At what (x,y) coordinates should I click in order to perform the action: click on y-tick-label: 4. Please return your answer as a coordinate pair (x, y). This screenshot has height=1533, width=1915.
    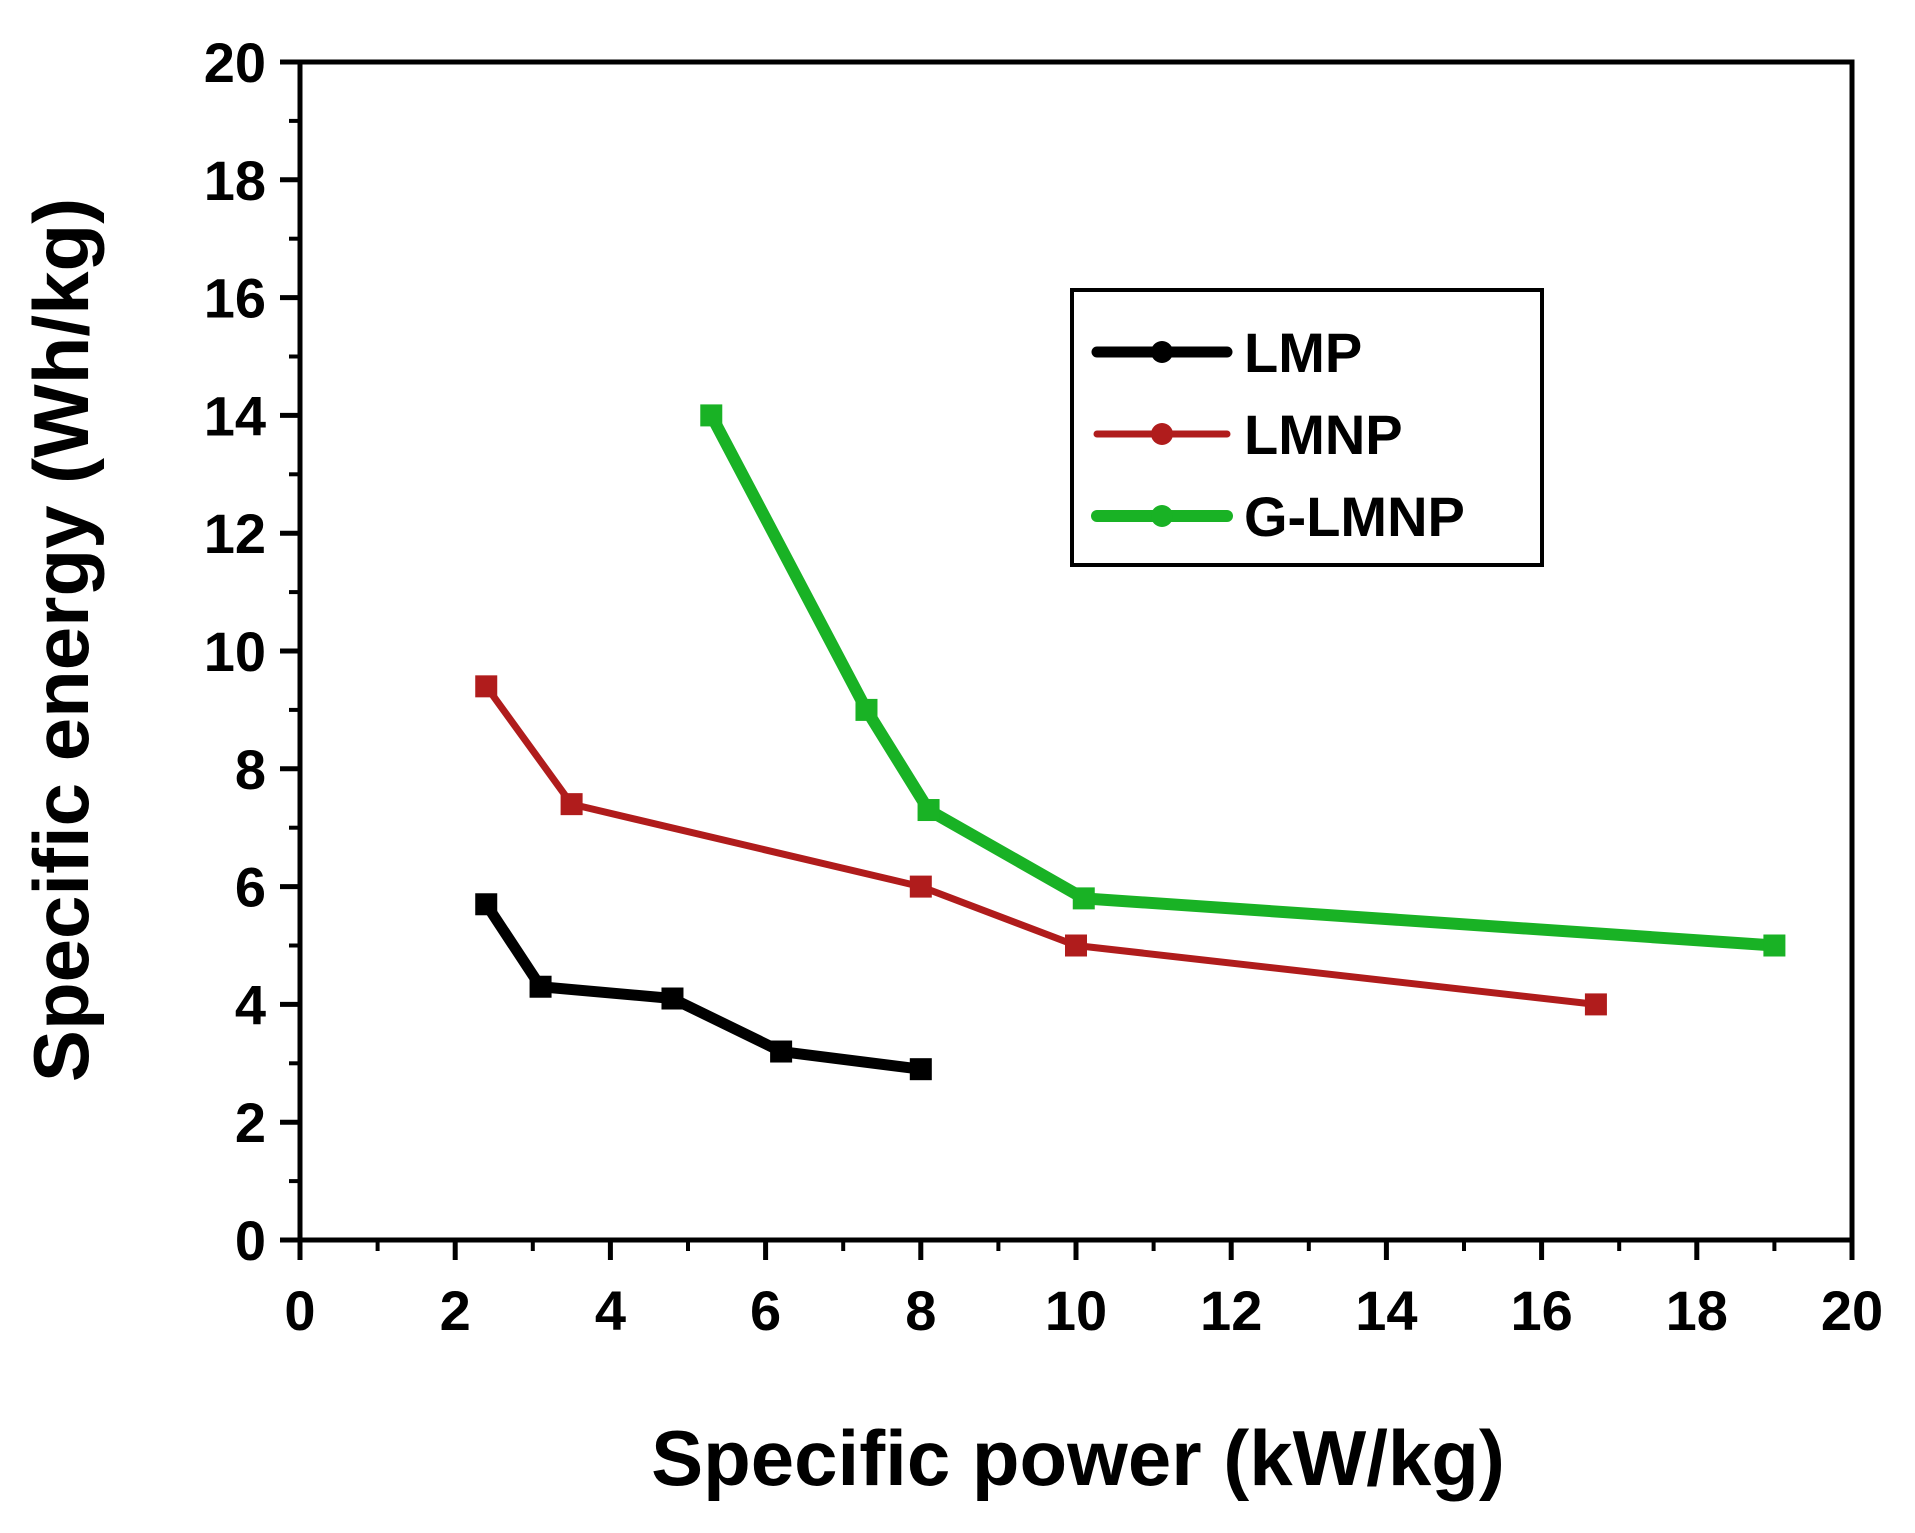
    Looking at the image, I should click on (250, 1004).